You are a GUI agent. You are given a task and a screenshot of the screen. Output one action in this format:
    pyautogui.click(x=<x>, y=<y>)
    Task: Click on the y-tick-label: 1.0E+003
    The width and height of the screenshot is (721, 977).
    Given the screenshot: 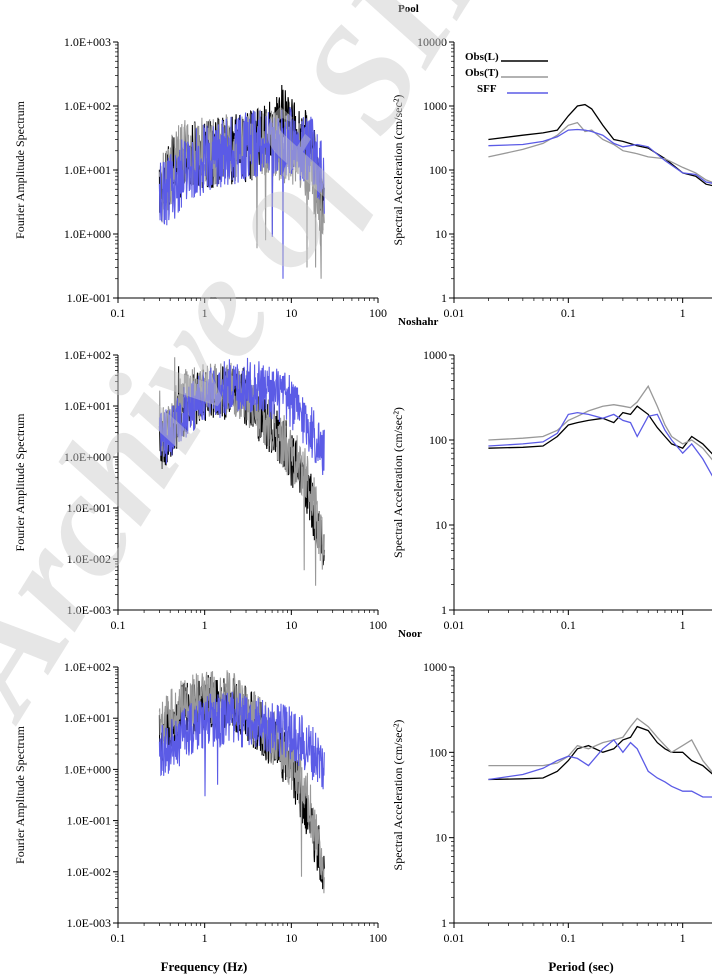 What is the action you would take?
    pyautogui.click(x=87, y=42)
    